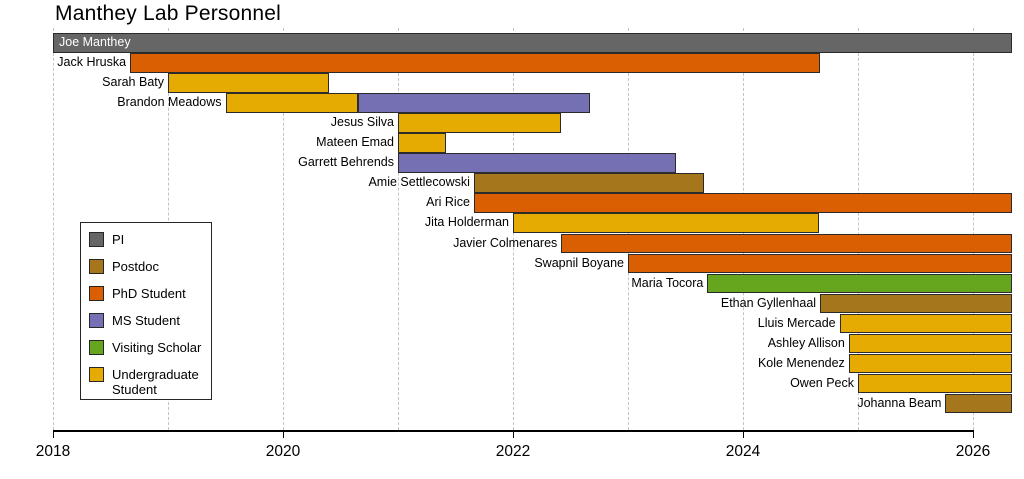 The height and width of the screenshot is (479, 1024). I want to click on gridline-2026, so click(973, 229).